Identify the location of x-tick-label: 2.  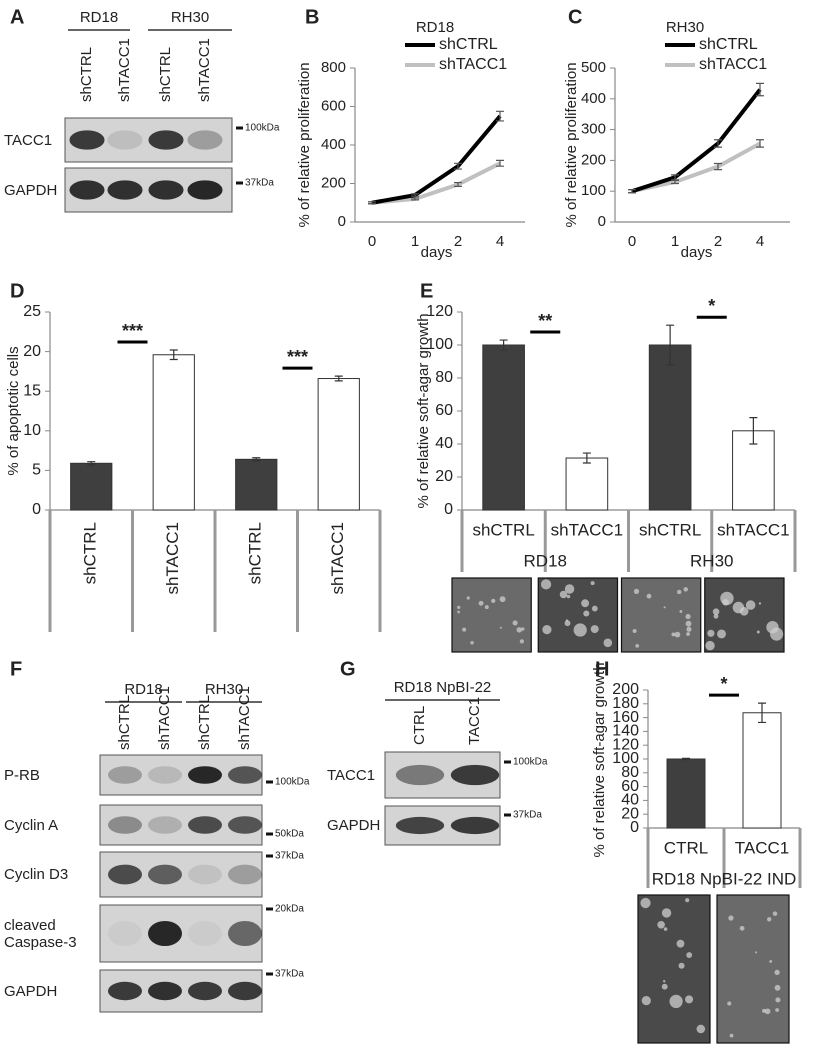
(718, 241).